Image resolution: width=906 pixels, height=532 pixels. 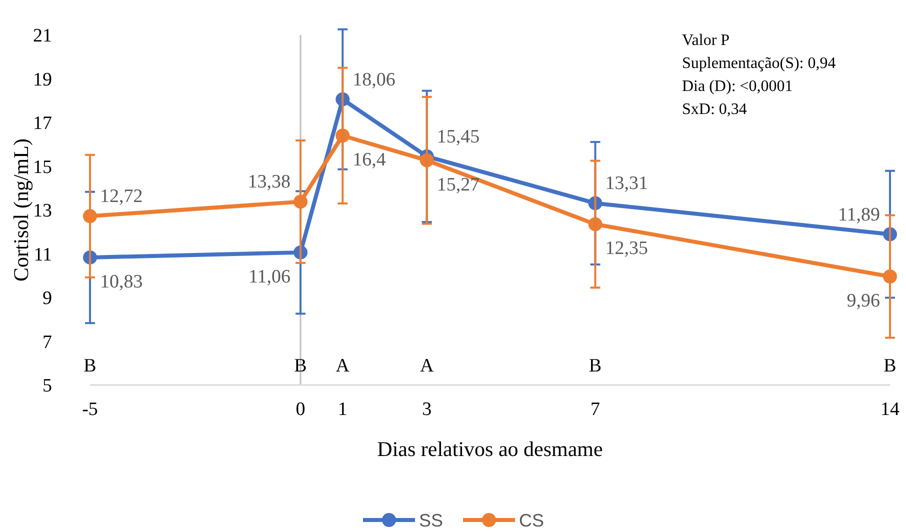 What do you see at coordinates (626, 249) in the screenshot?
I see `data-label: 12,35` at bounding box center [626, 249].